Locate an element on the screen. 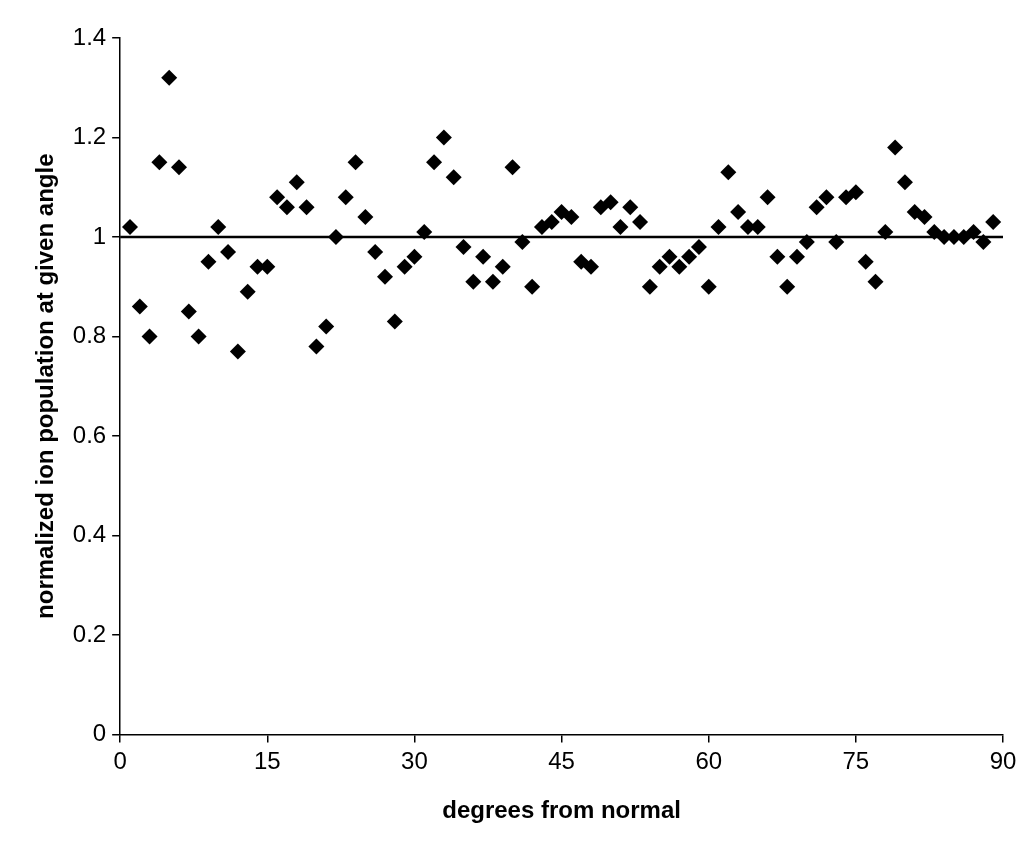  x-tick-label: 75 is located at coordinates (856, 761).